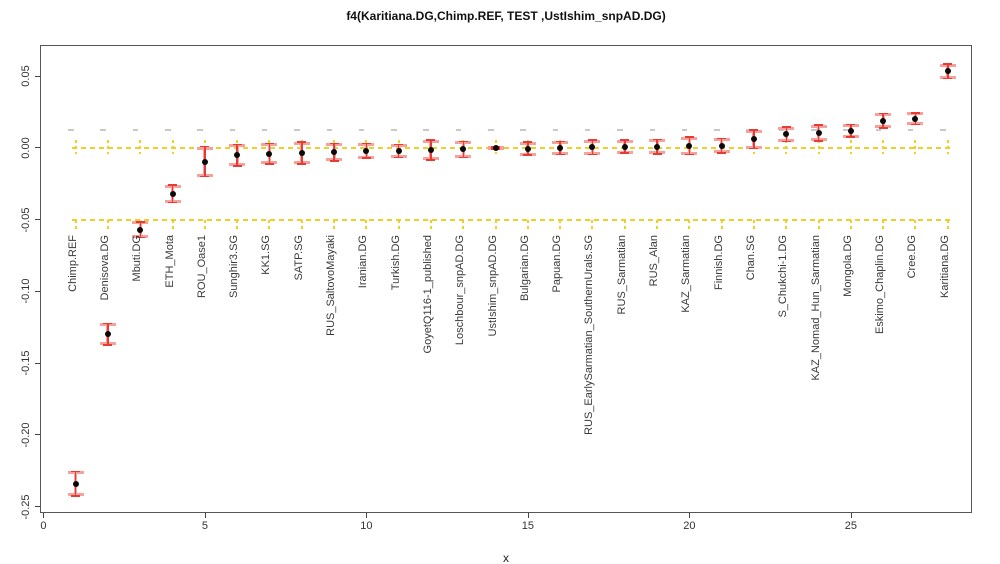 This screenshot has width=1000, height=564. What do you see at coordinates (26, 363) in the screenshot?
I see `y-tick-label: -0.15` at bounding box center [26, 363].